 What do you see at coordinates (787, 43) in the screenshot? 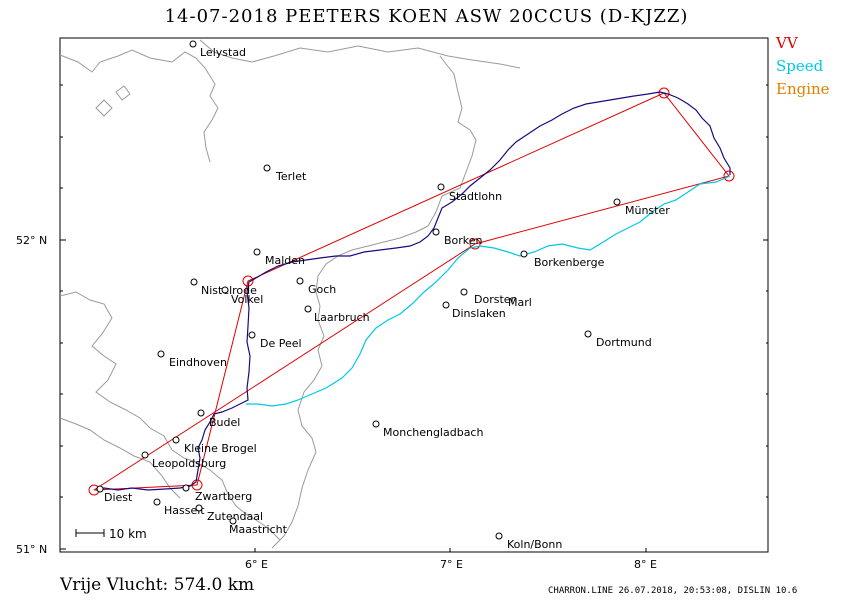
I see `legend-vv: VV` at bounding box center [787, 43].